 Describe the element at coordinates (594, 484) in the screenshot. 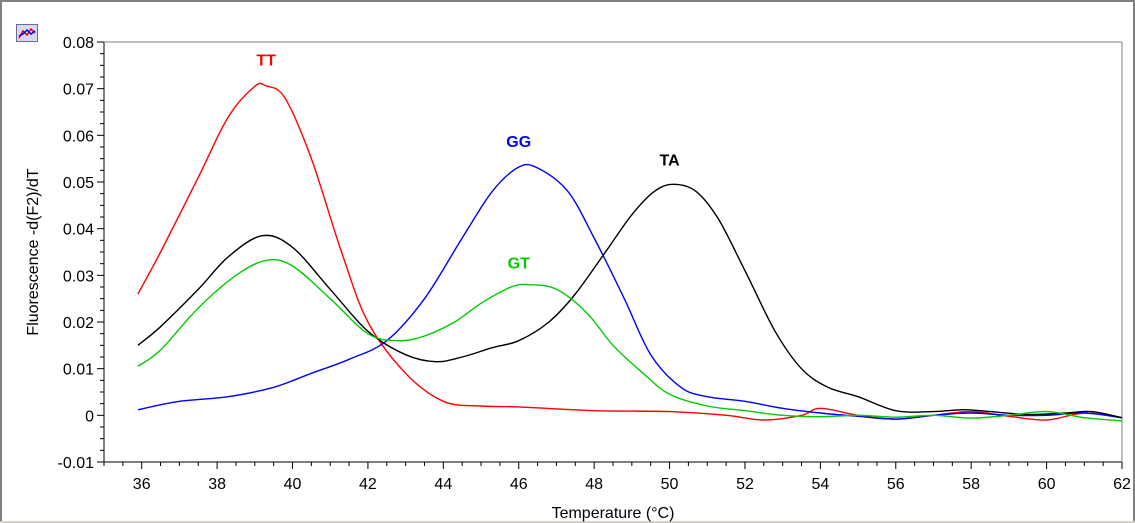

I see `x-tick-label: 48` at that location.